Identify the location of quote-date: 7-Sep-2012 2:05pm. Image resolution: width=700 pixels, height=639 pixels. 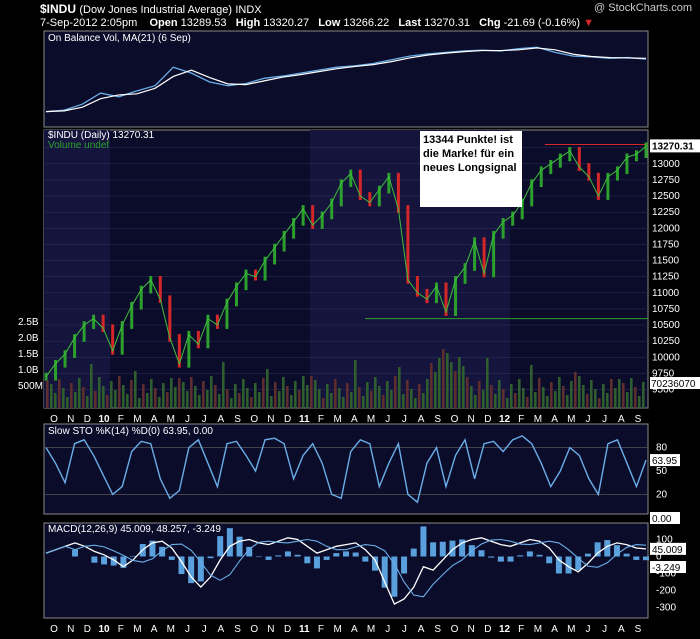
(89, 23).